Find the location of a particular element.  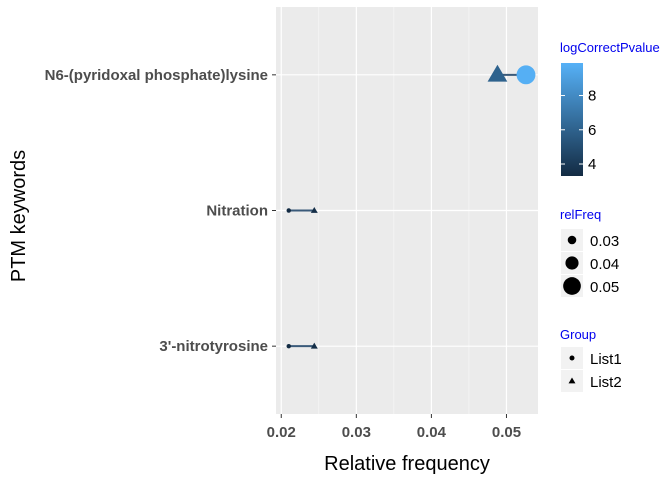

x-tick-label: 0.04 is located at coordinates (432, 432).